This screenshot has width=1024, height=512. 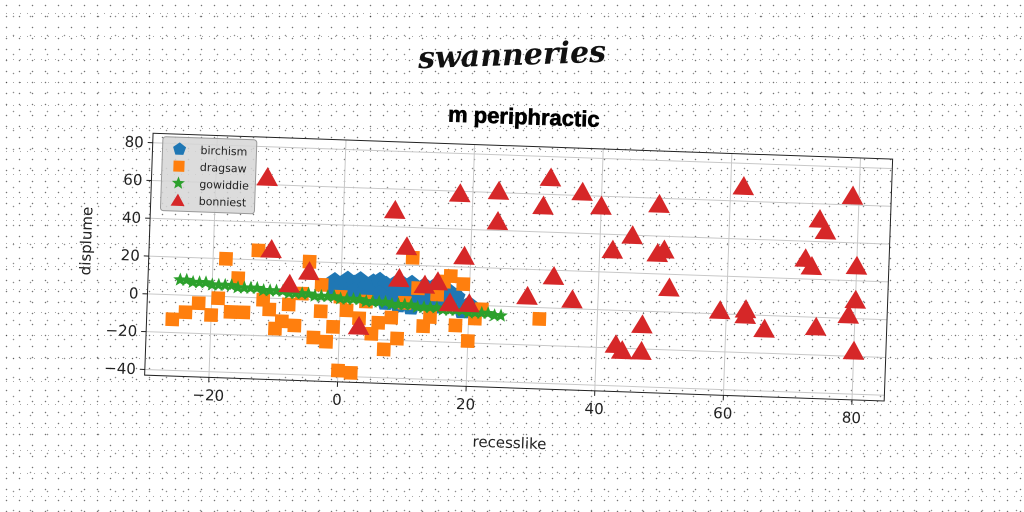 What do you see at coordinates (337, 400) in the screenshot?
I see `x-tick-label: 0` at bounding box center [337, 400].